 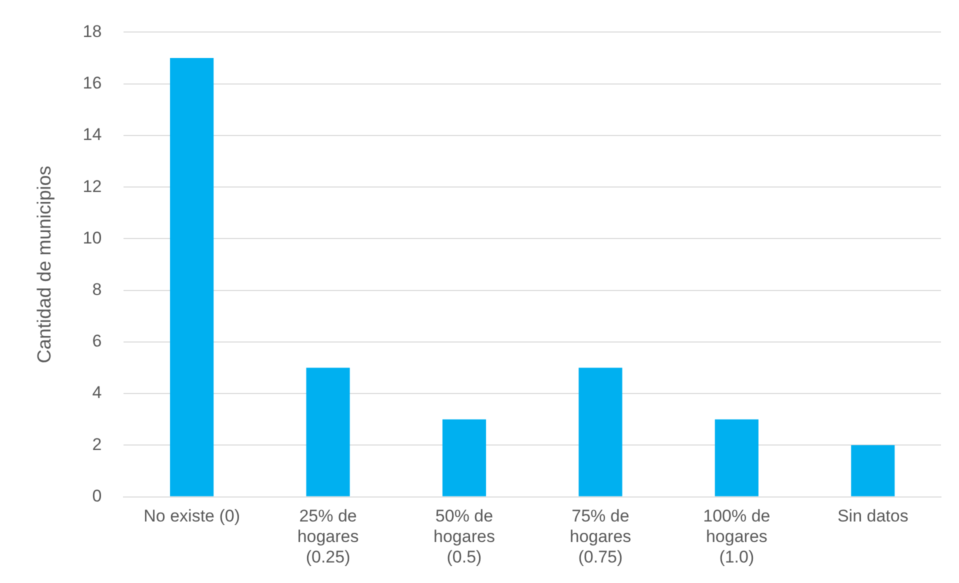 I want to click on y-tick-label: 6, so click(x=97, y=341).